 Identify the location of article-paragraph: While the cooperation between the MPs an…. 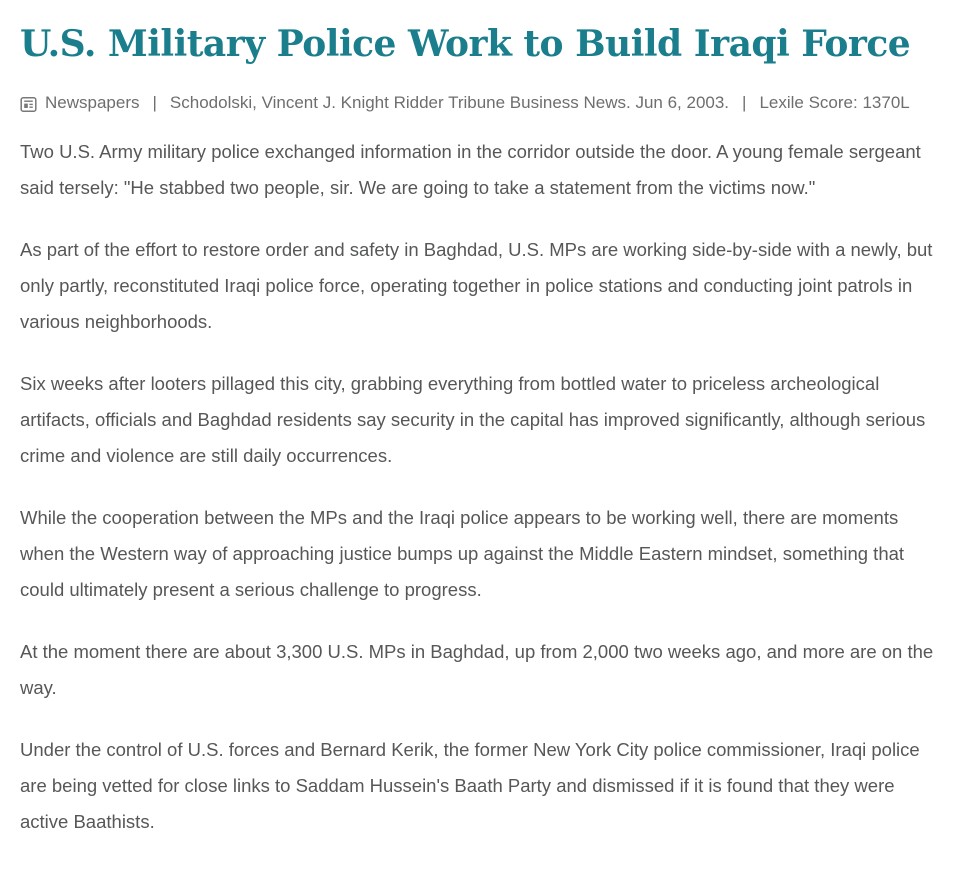
(462, 554).